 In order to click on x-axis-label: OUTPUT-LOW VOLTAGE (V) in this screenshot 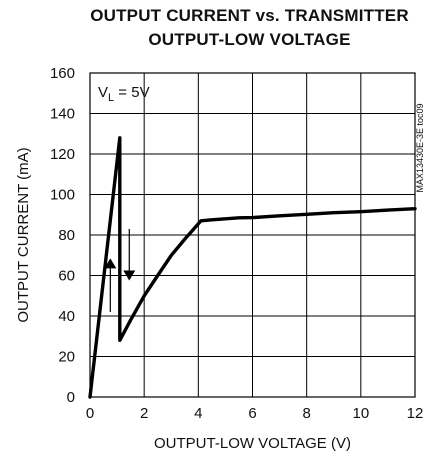, I will do `click(252, 443)`.